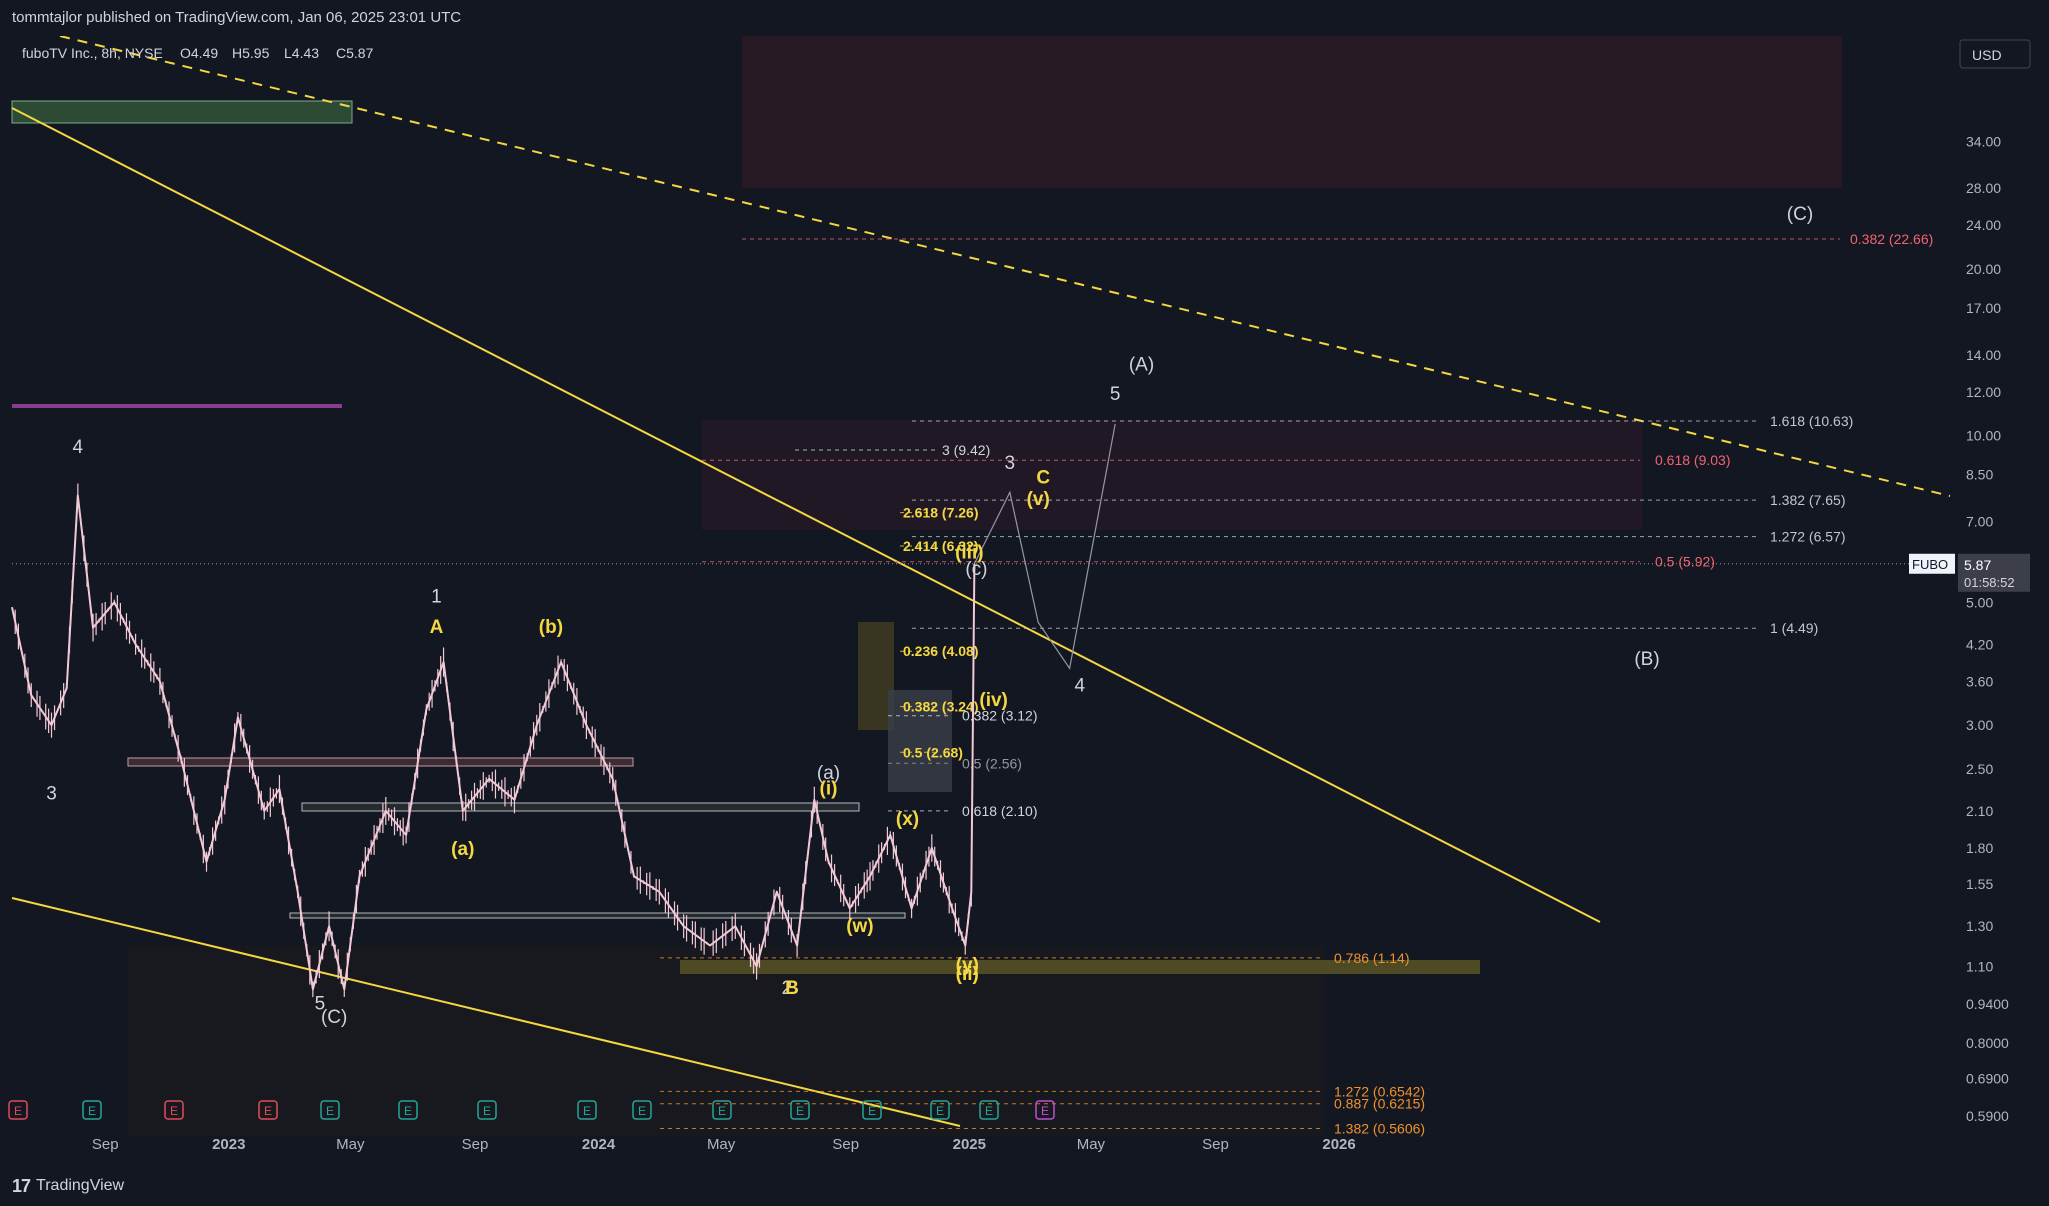 Image resolution: width=2049 pixels, height=1206 pixels. Describe the element at coordinates (251, 53) in the screenshot. I see `ohlc-value: H5.95` at that location.